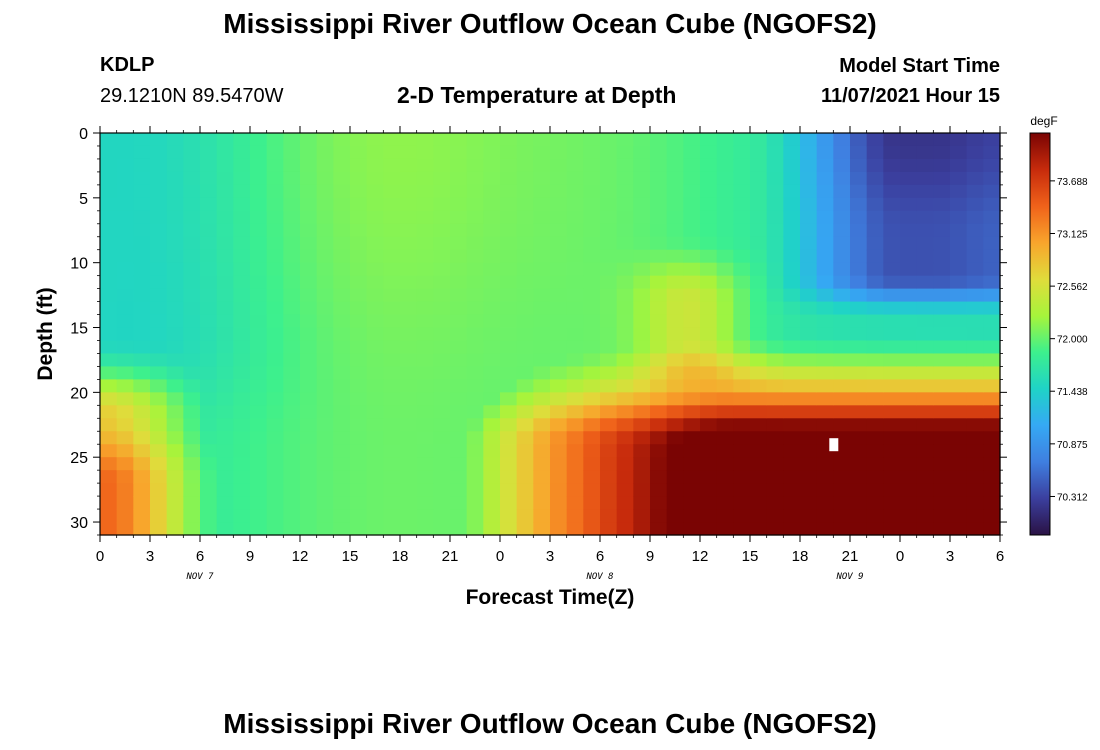 This screenshot has height=750, width=1100. I want to click on x-tick-label: 12, so click(700, 556).